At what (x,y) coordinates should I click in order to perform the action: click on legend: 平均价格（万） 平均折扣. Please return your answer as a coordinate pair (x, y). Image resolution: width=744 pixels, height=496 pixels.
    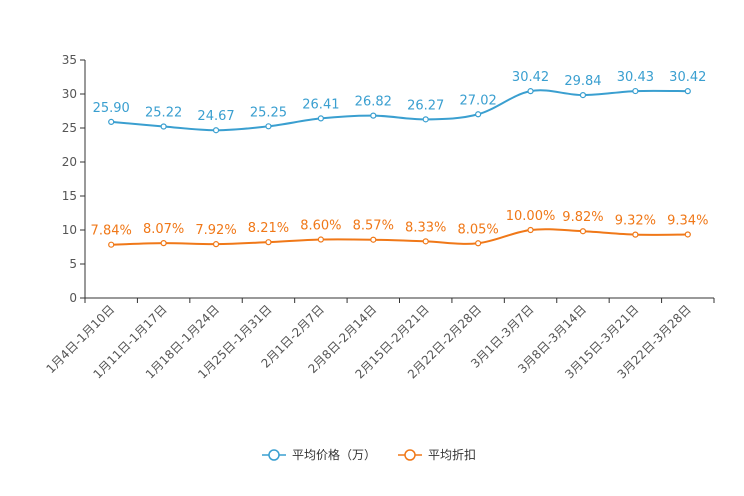
    Looking at the image, I should click on (369, 454).